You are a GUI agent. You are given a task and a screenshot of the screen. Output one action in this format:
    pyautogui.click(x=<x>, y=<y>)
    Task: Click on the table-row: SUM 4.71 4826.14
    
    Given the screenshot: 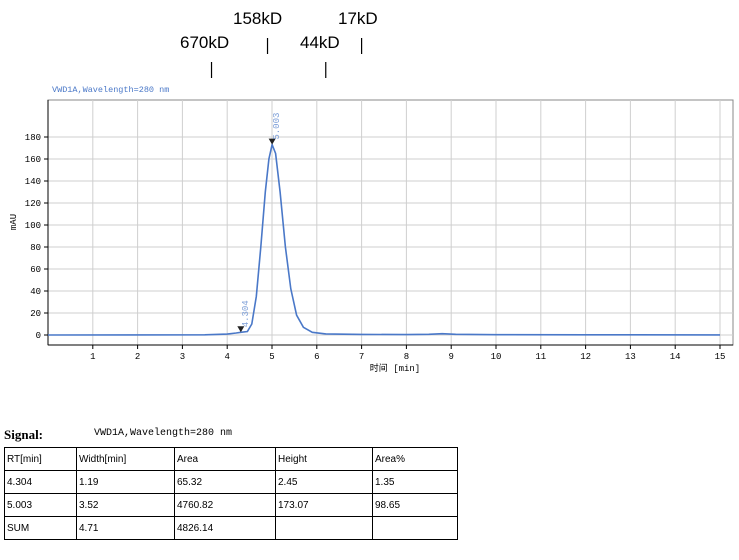 What is the action you would take?
    pyautogui.click(x=231, y=528)
    